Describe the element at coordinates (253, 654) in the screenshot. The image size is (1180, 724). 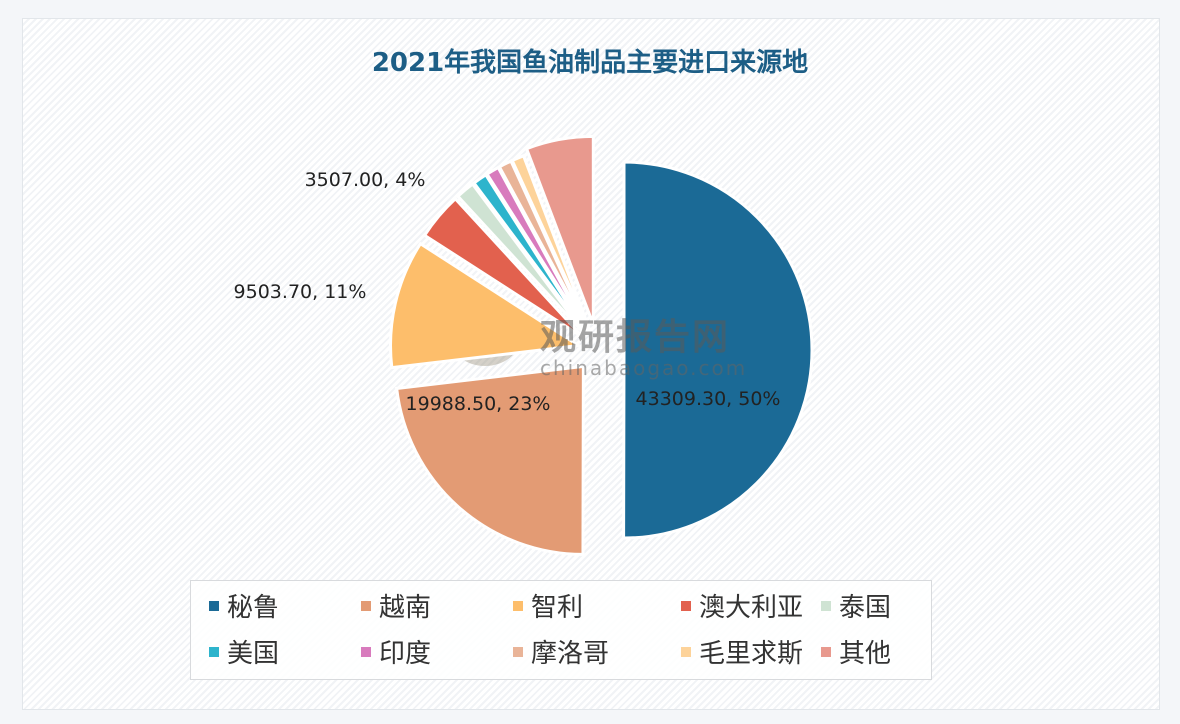
I see `legend-label: 美国` at that location.